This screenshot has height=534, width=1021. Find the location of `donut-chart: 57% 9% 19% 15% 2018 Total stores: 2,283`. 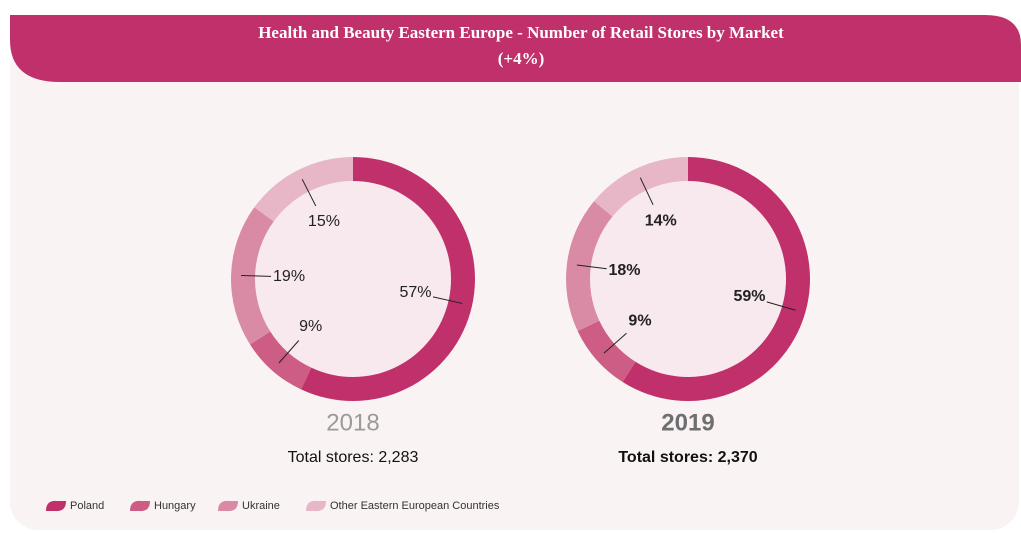

donut-chart: 57% 9% 19% 15% 2018 Total stores: 2,283 is located at coordinates (353, 311).